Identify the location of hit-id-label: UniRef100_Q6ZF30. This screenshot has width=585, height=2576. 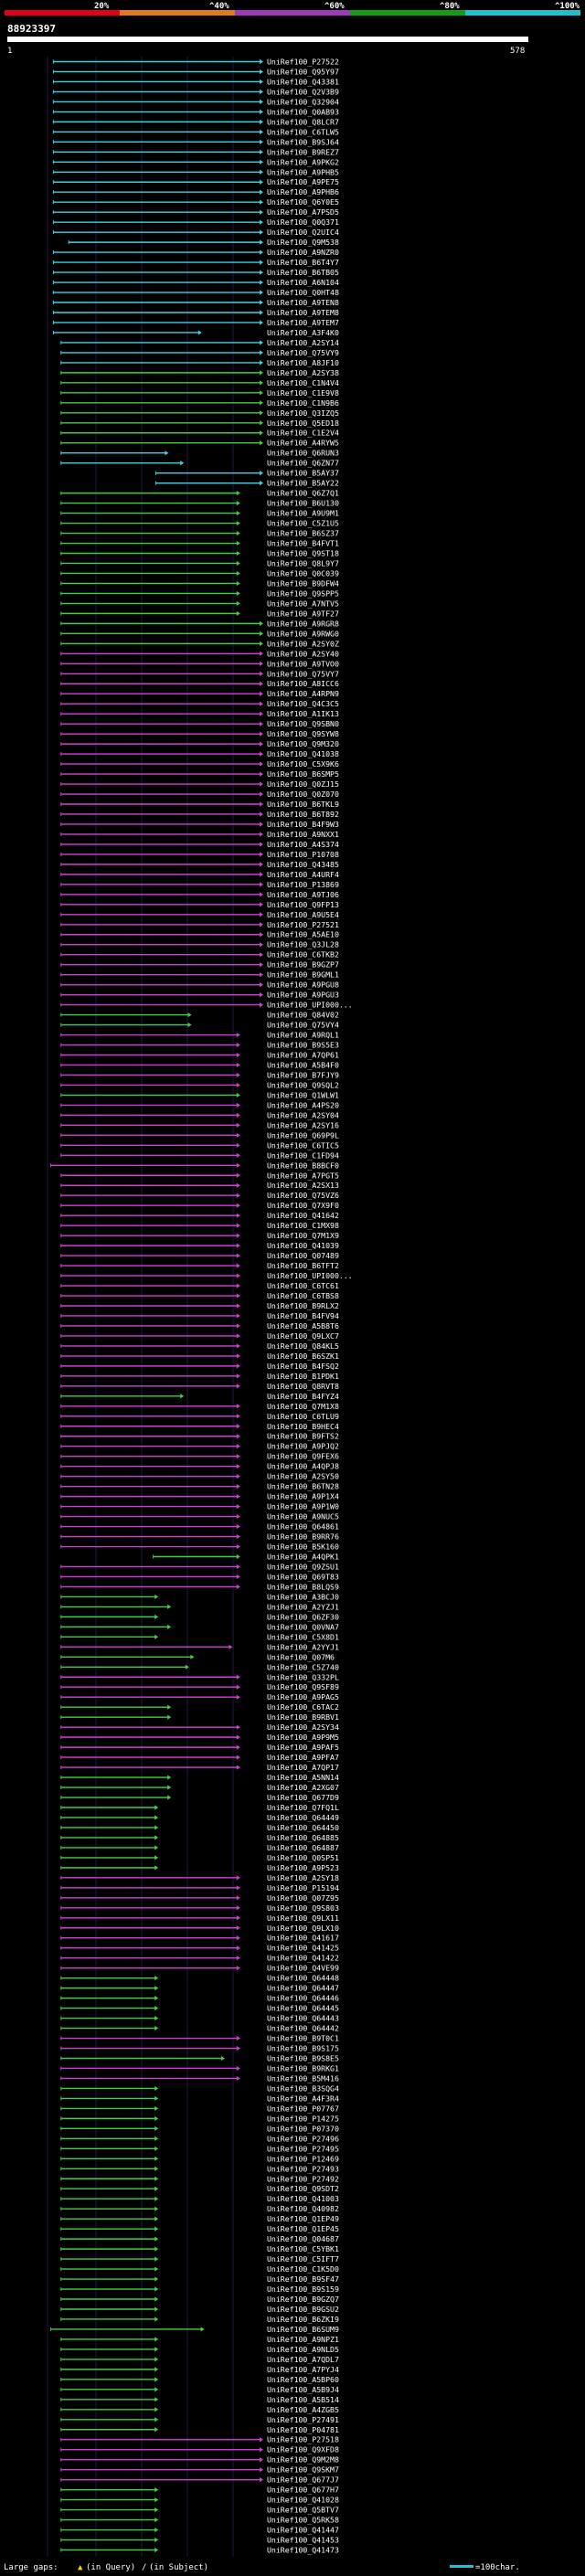
(303, 1616).